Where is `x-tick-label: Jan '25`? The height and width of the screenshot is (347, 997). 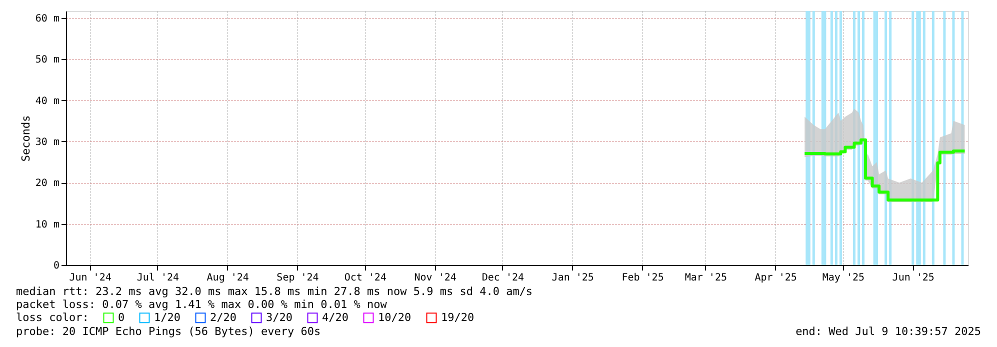
x-tick-label: Jan '25 is located at coordinates (573, 278).